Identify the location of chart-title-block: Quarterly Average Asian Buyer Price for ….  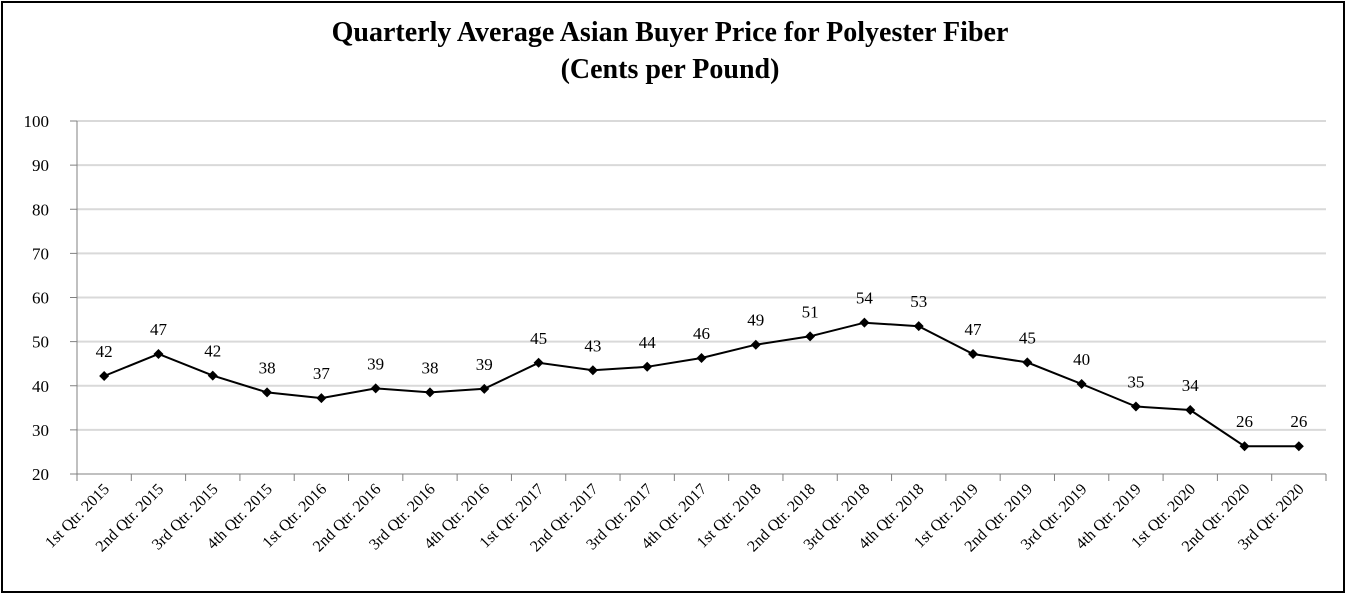
(670, 51).